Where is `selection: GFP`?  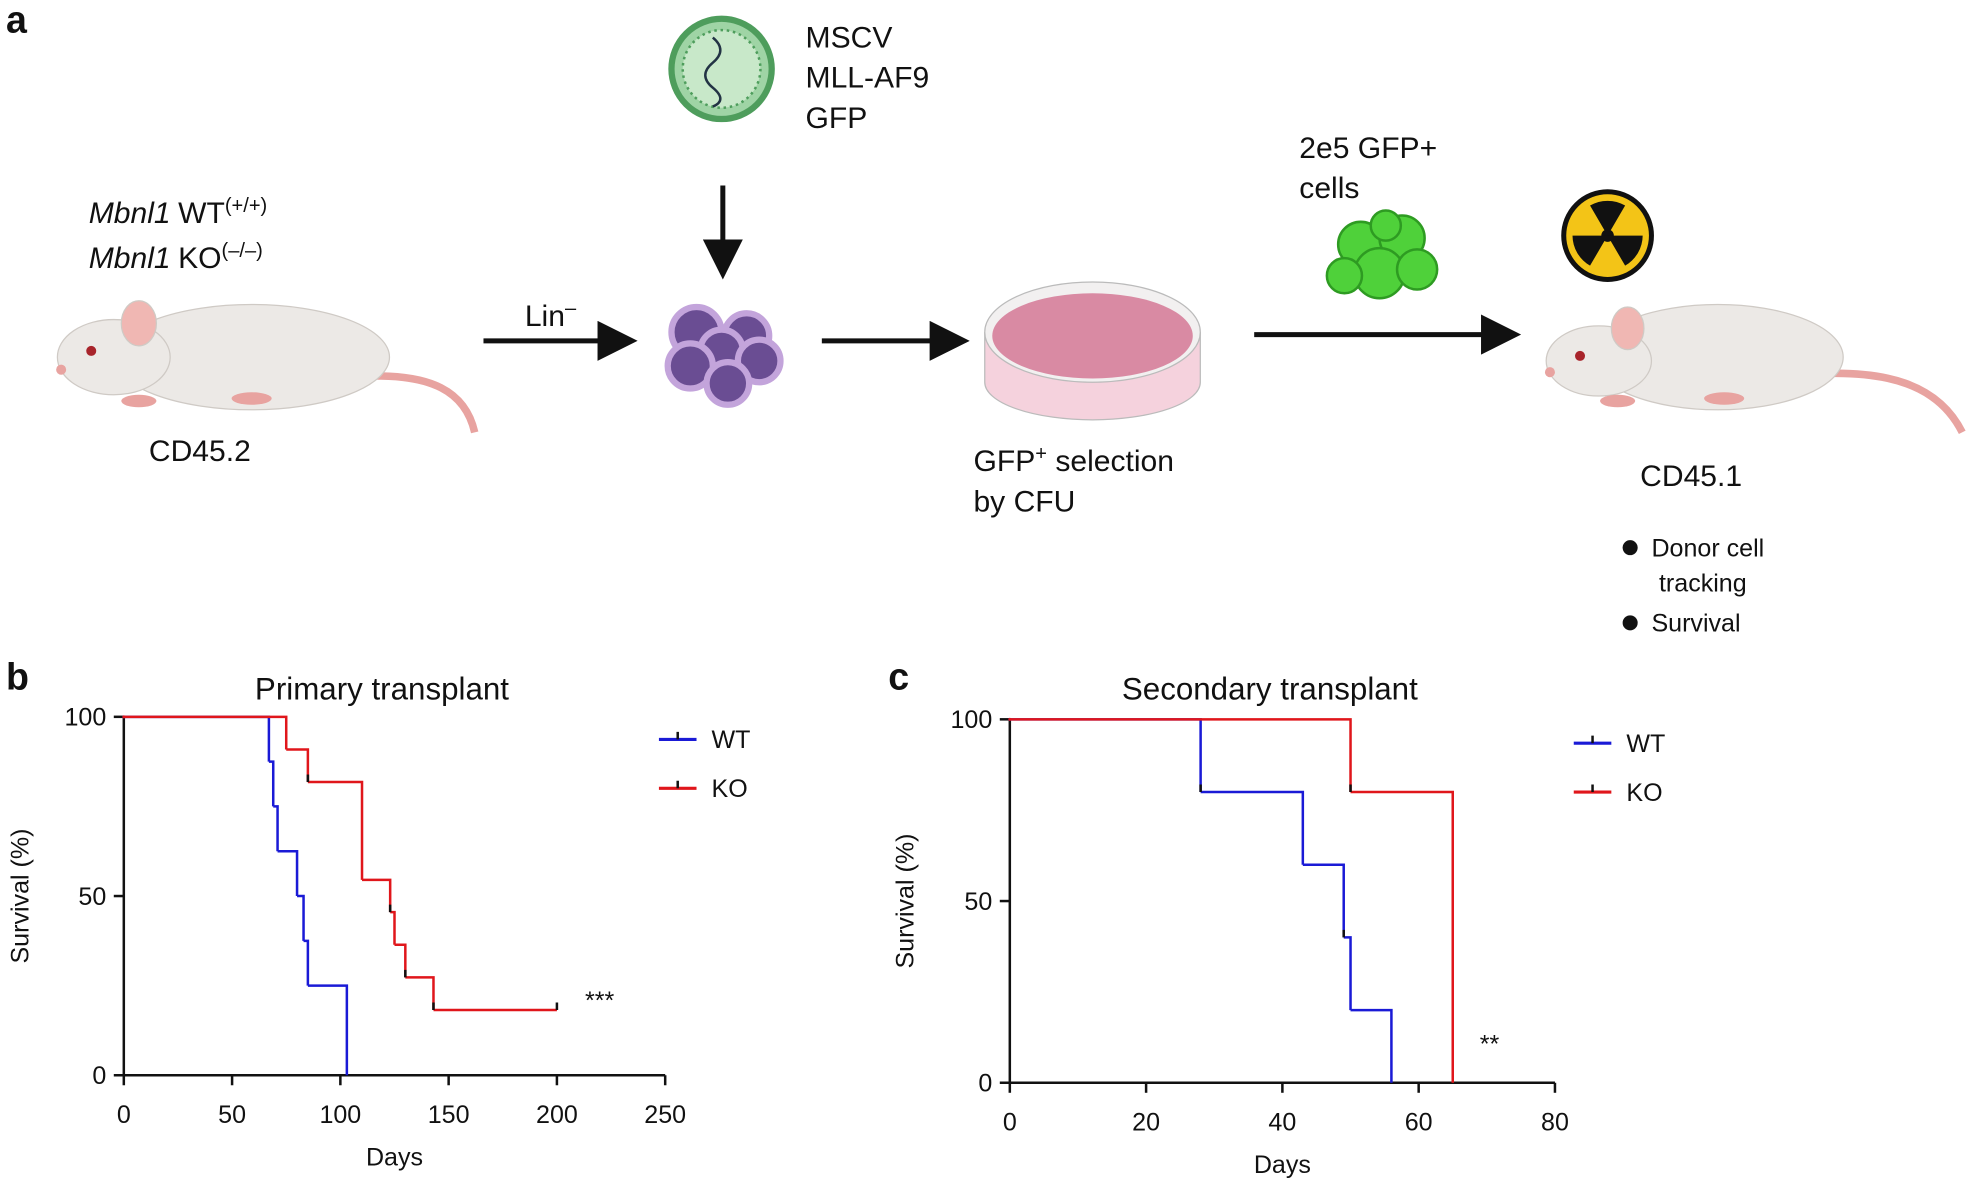
selection: GFP is located at coordinates (1004, 461).